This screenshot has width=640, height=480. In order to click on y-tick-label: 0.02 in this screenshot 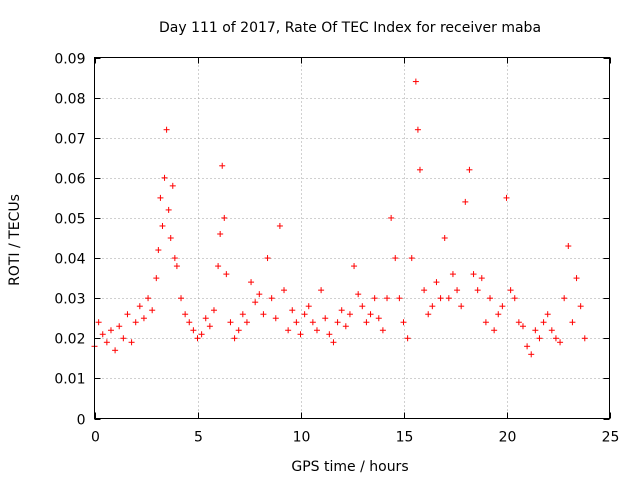, I will do `click(69, 340)`.